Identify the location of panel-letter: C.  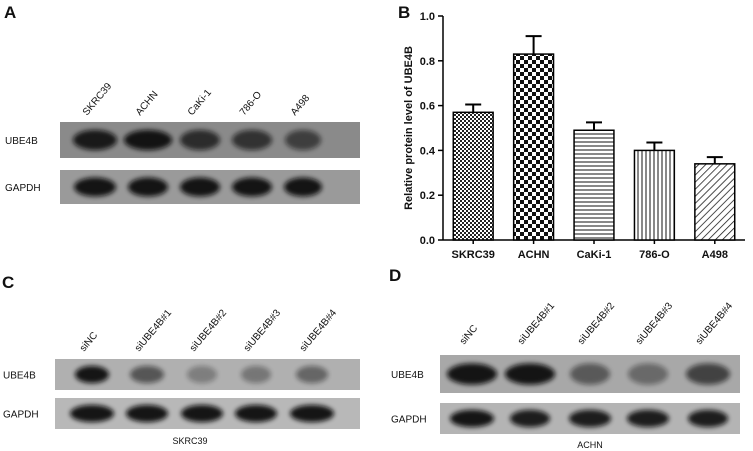
(8, 282).